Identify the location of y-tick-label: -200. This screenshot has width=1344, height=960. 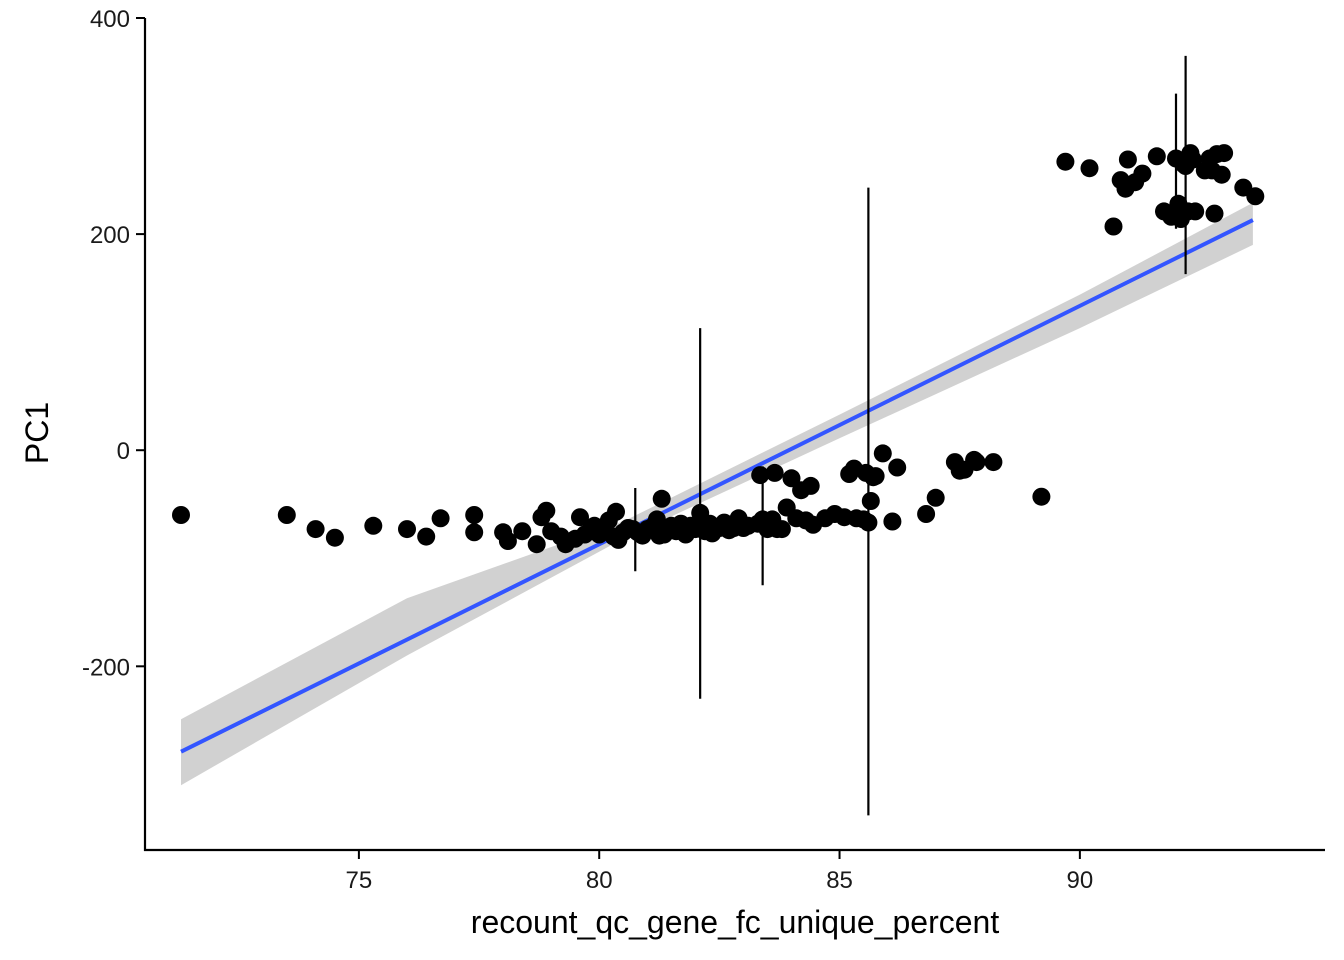
(106, 667).